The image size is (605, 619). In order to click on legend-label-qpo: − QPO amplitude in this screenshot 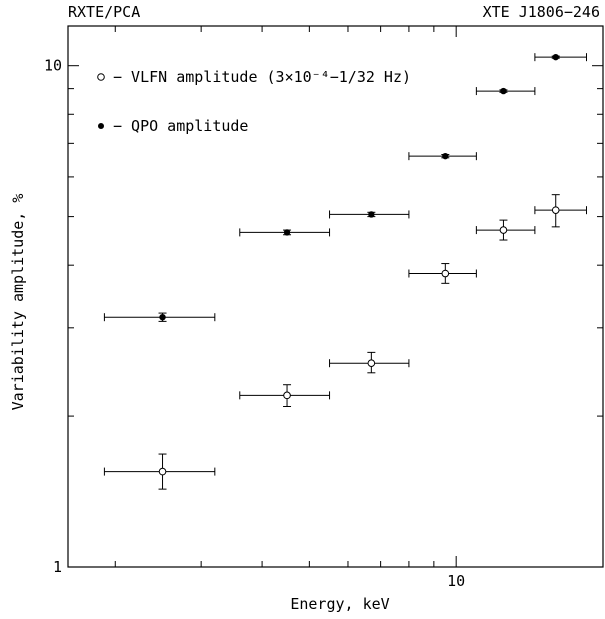, I will do `click(180, 126)`.